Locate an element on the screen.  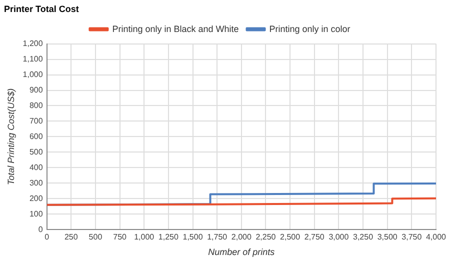
x-tick-label: 1,750 is located at coordinates (217, 237).